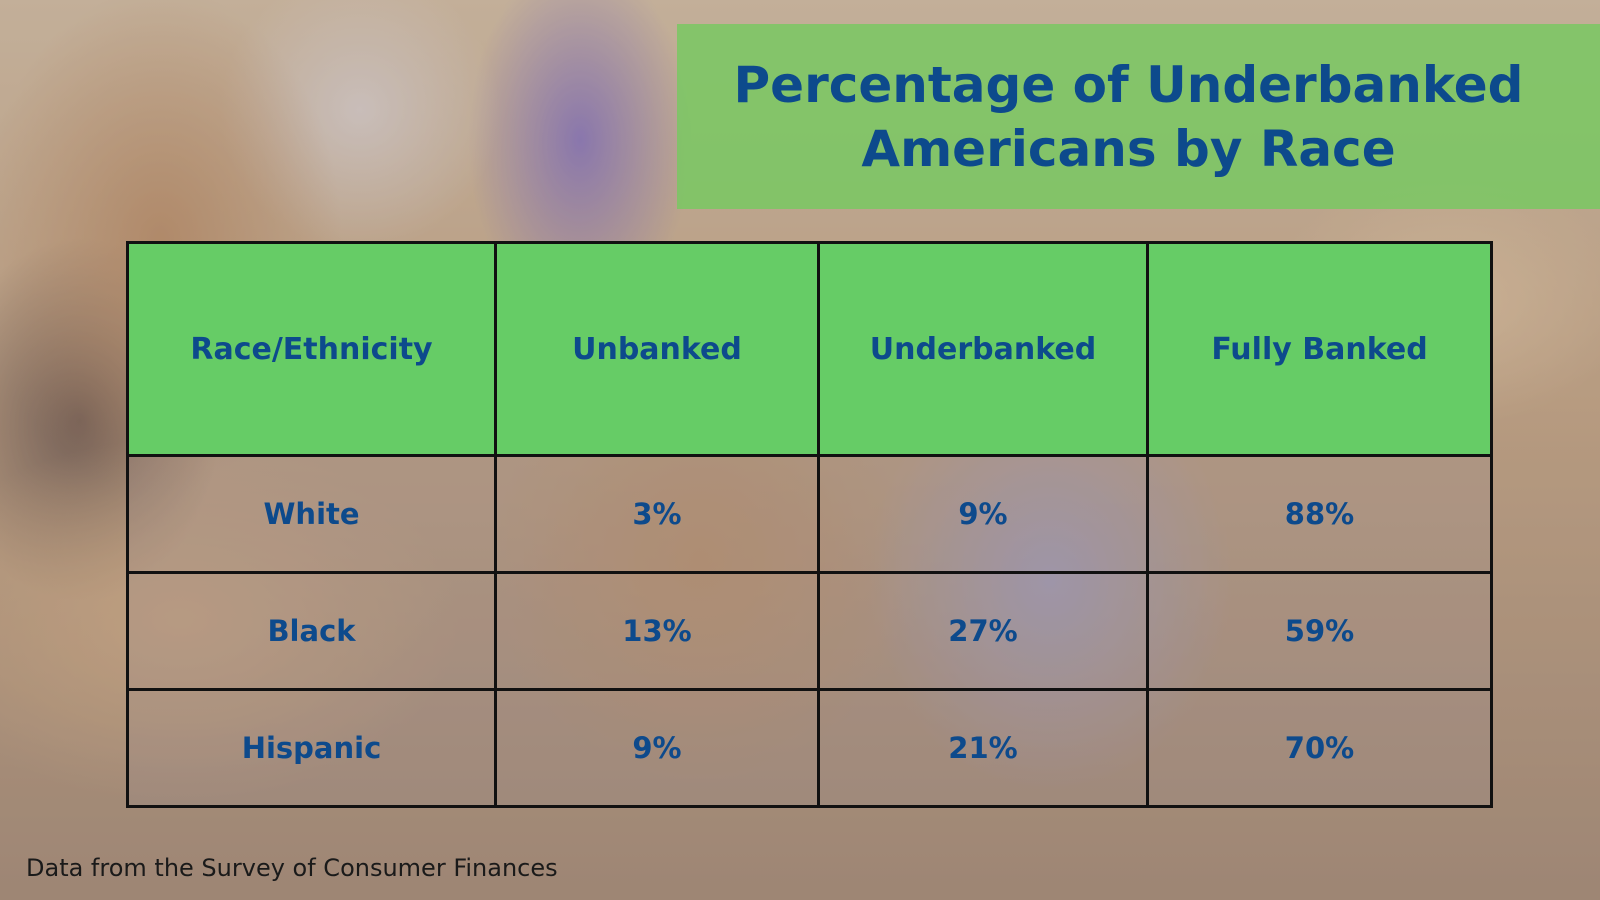  Describe the element at coordinates (311, 631) in the screenshot. I see `cell-race: Black` at that location.